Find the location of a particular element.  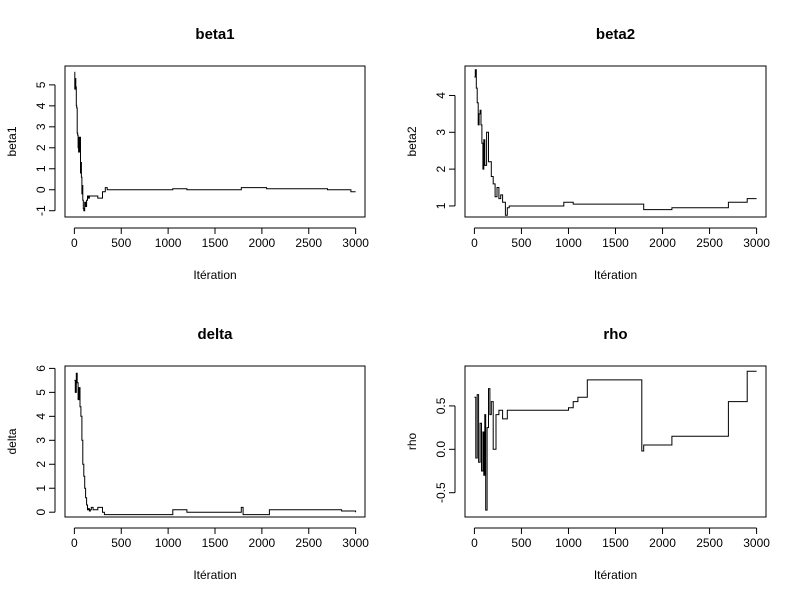

y-axis-label: beta1 is located at coordinates (12, 141).